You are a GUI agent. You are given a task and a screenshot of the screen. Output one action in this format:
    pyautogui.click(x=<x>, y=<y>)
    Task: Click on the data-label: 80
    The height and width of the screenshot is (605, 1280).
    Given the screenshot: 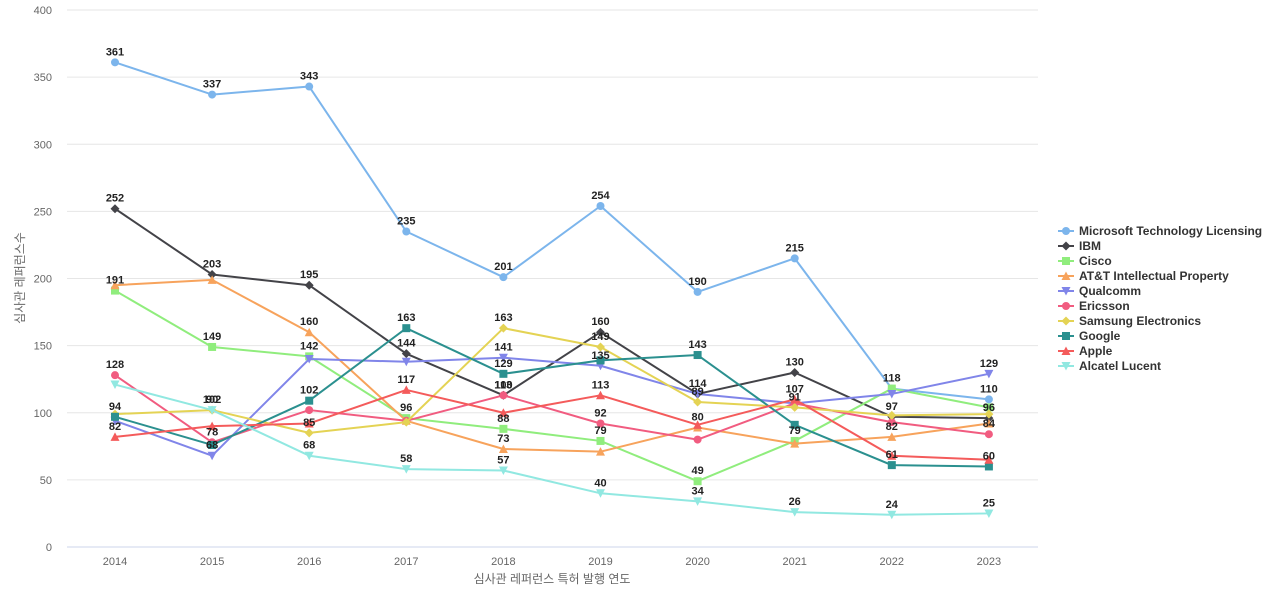 What is the action you would take?
    pyautogui.click(x=697, y=418)
    